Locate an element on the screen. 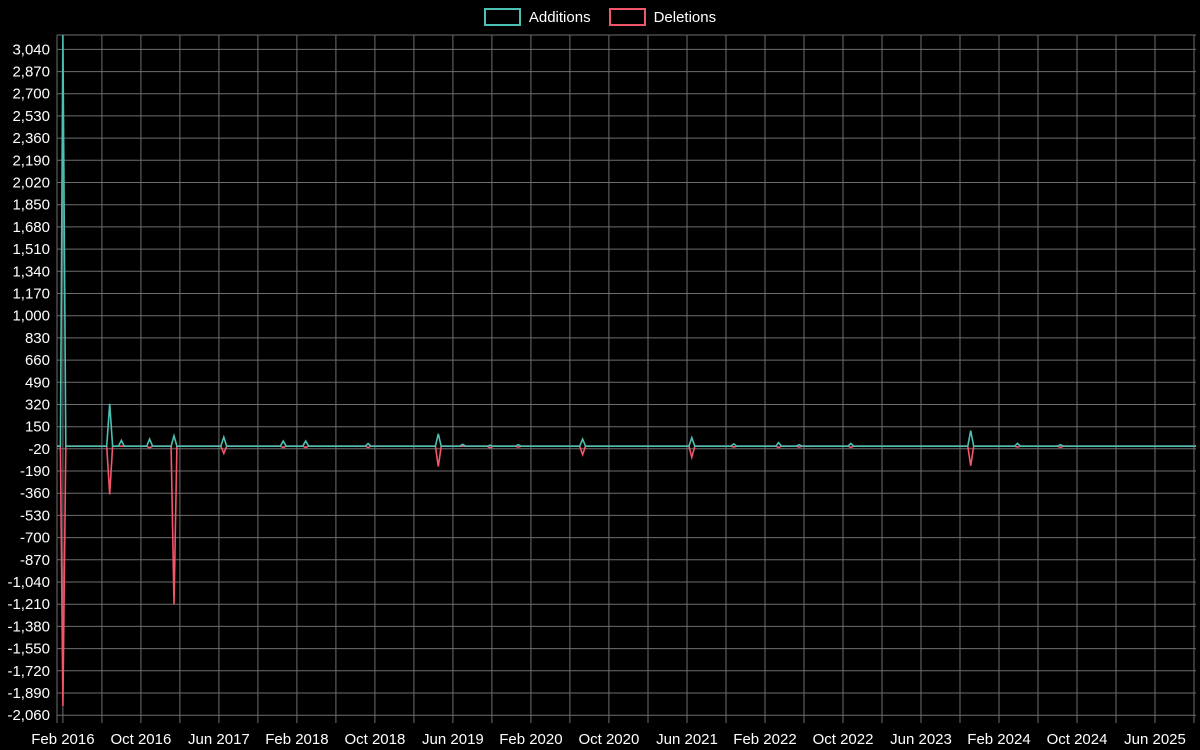  y-tick-label: 1,000 is located at coordinates (31, 316).